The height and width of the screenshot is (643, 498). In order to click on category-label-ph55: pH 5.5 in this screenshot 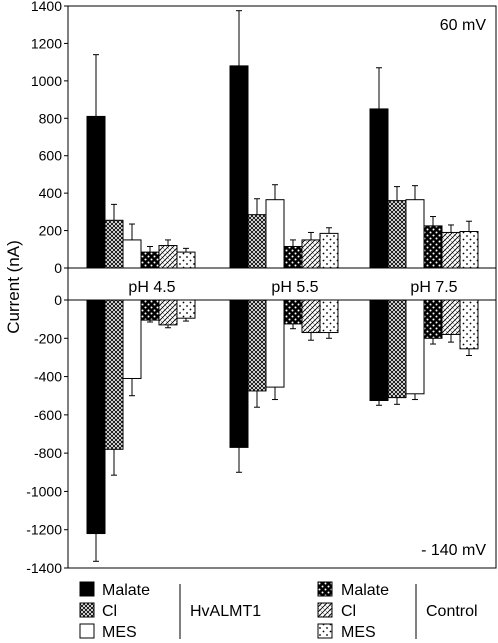, I will do `click(294, 287)`.